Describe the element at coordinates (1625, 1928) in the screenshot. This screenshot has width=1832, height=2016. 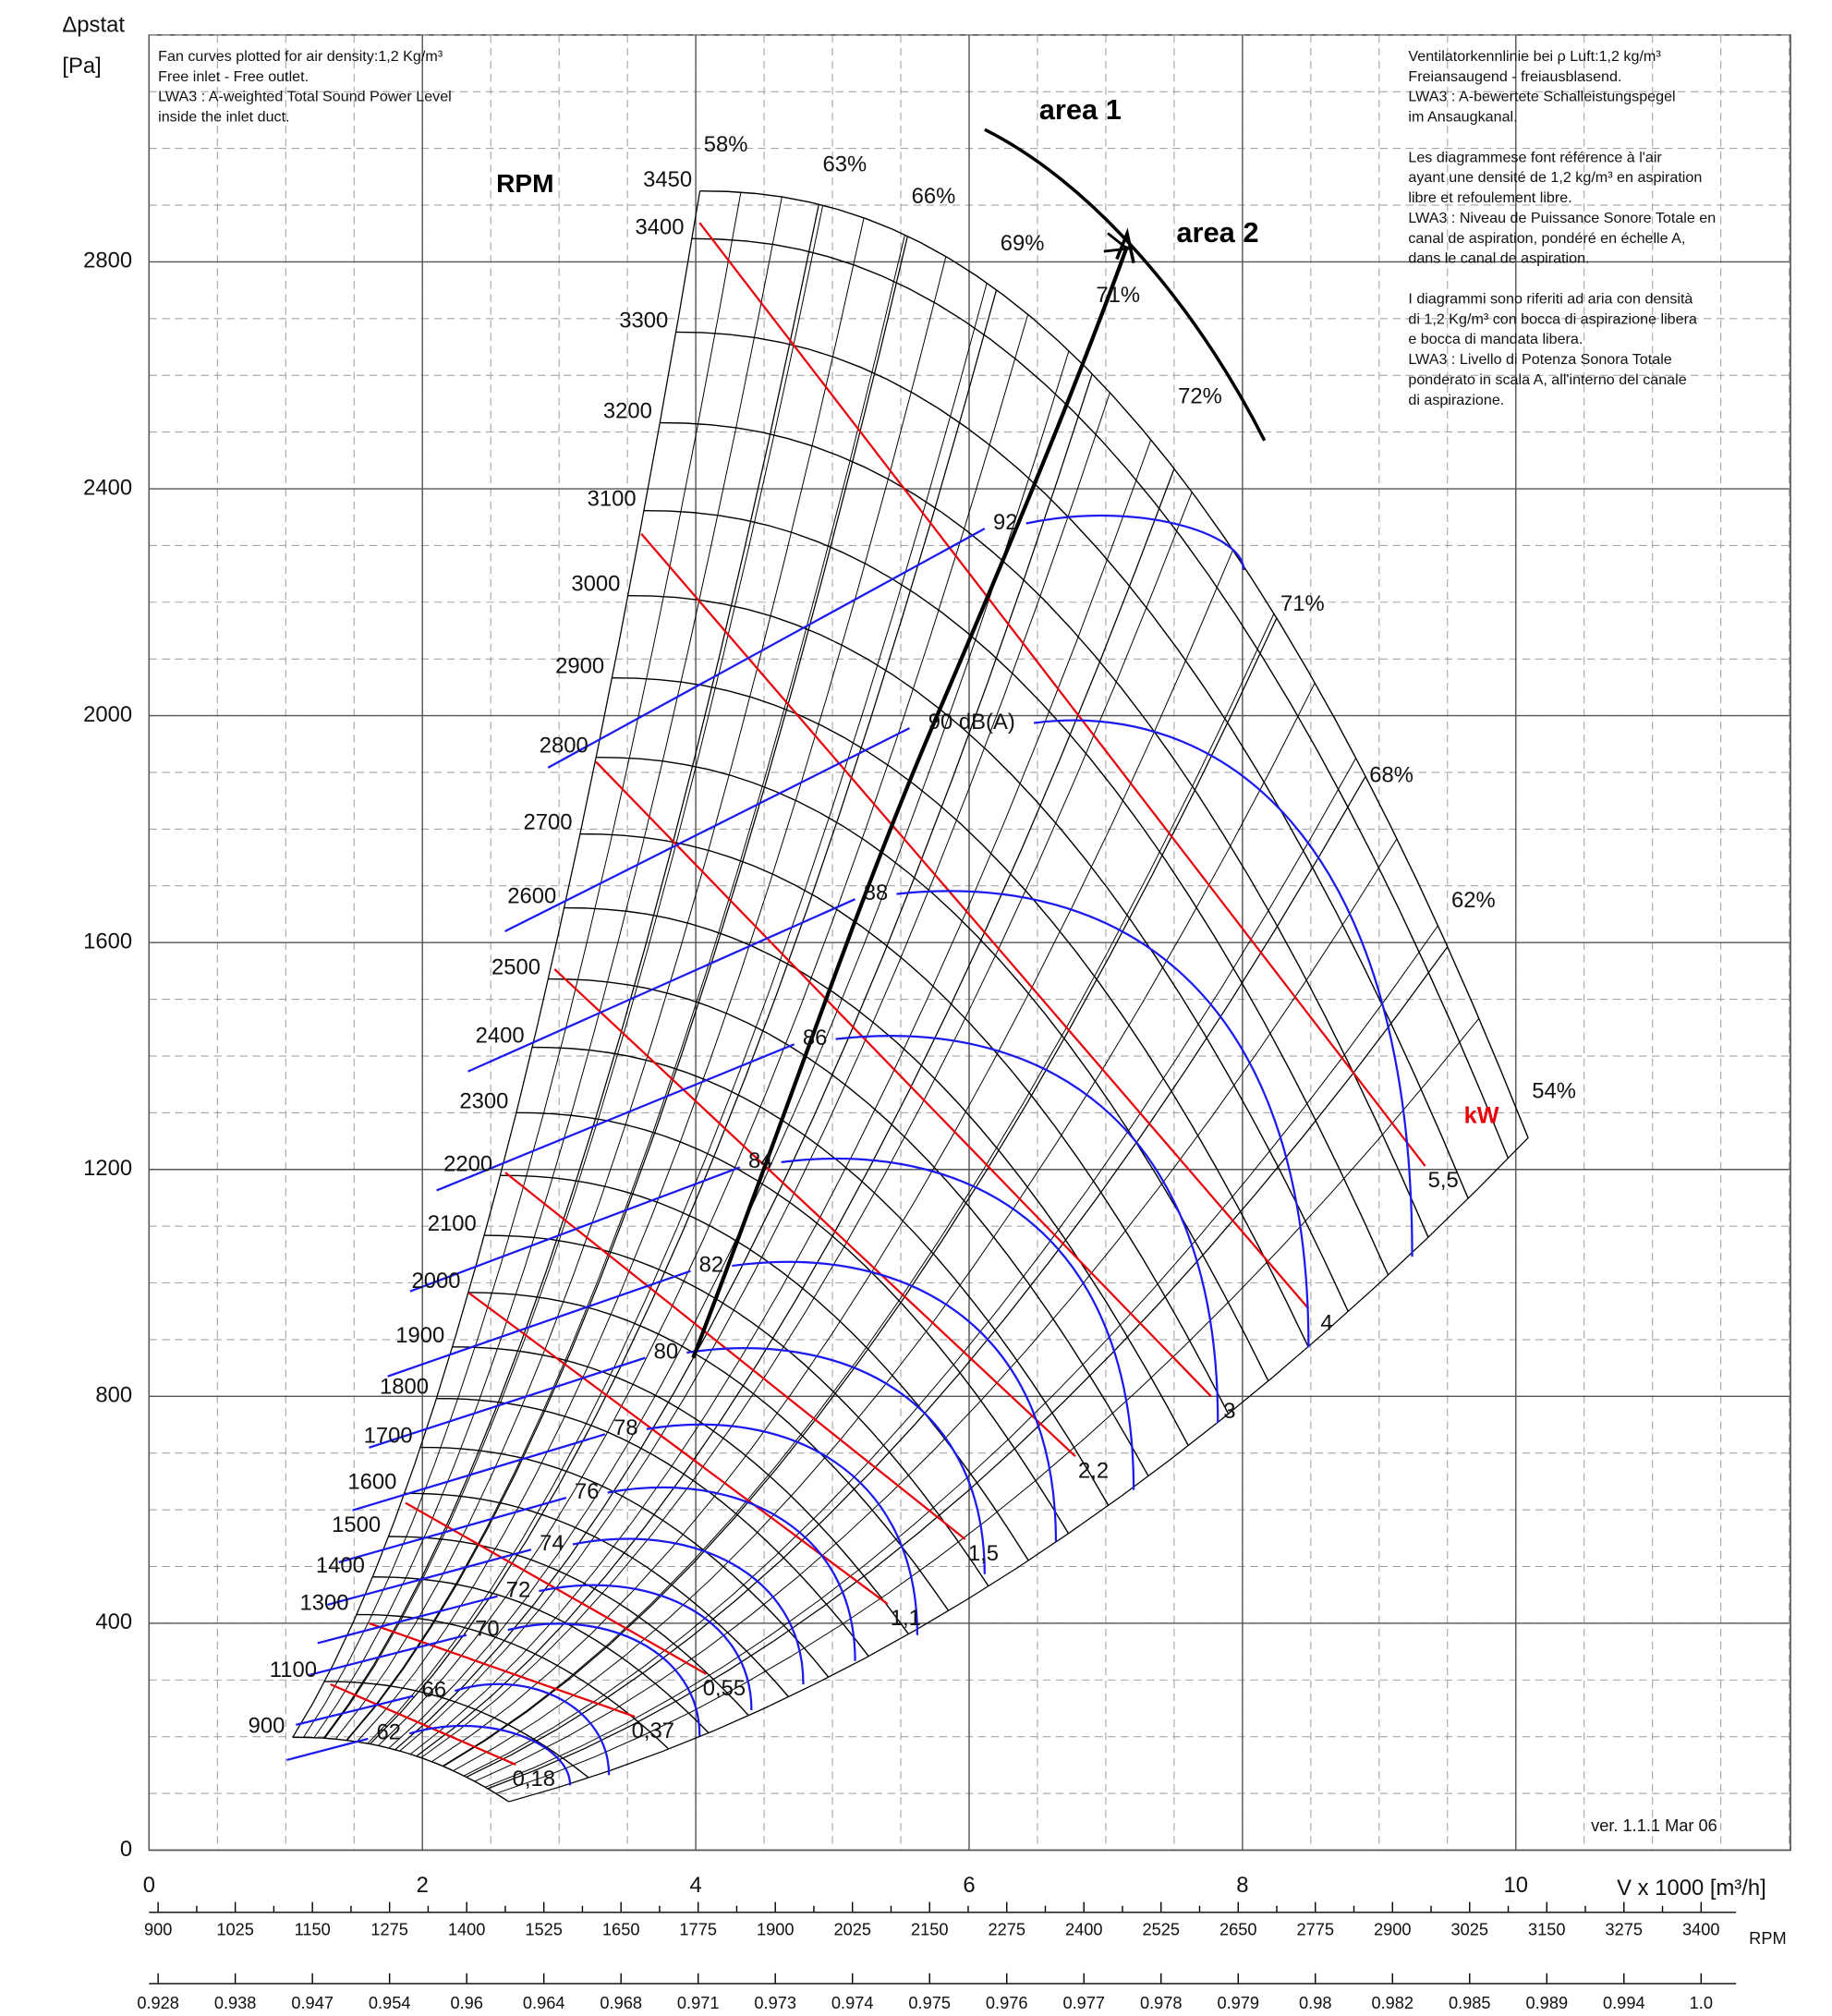
I see `rpm-scale-label: 3275` at that location.